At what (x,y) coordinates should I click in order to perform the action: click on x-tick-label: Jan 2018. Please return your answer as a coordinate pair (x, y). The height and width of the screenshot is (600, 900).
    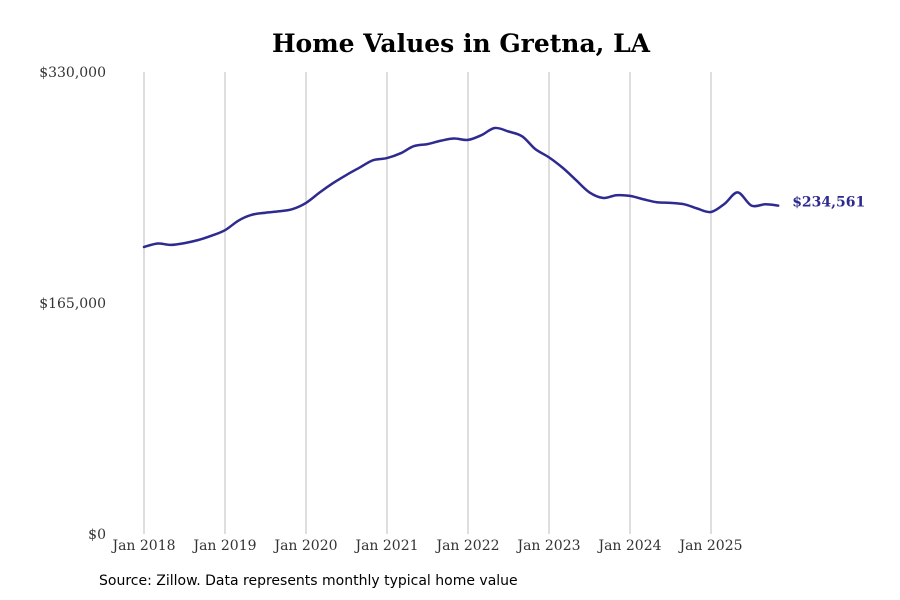
    Looking at the image, I should click on (142, 546).